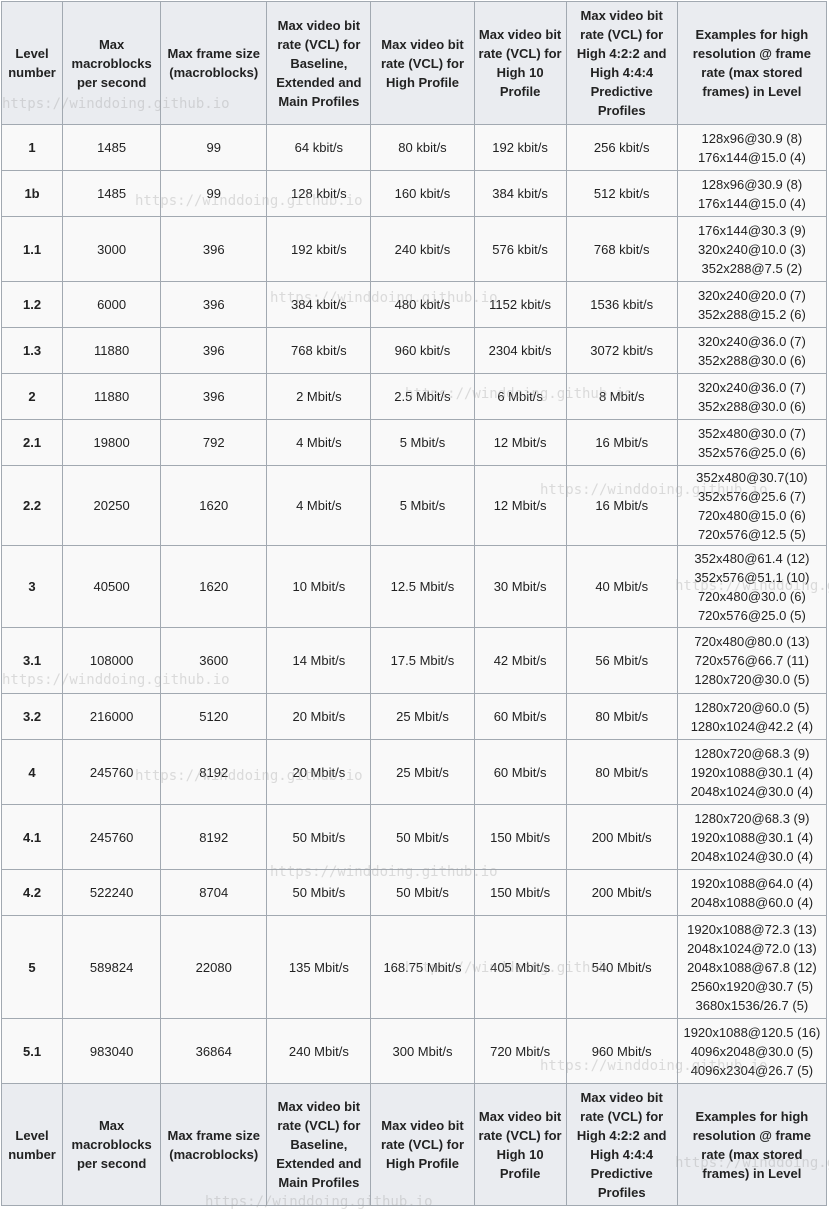 This screenshot has height=1210, width=829. I want to click on level-number-cell: 4, so click(32, 772).